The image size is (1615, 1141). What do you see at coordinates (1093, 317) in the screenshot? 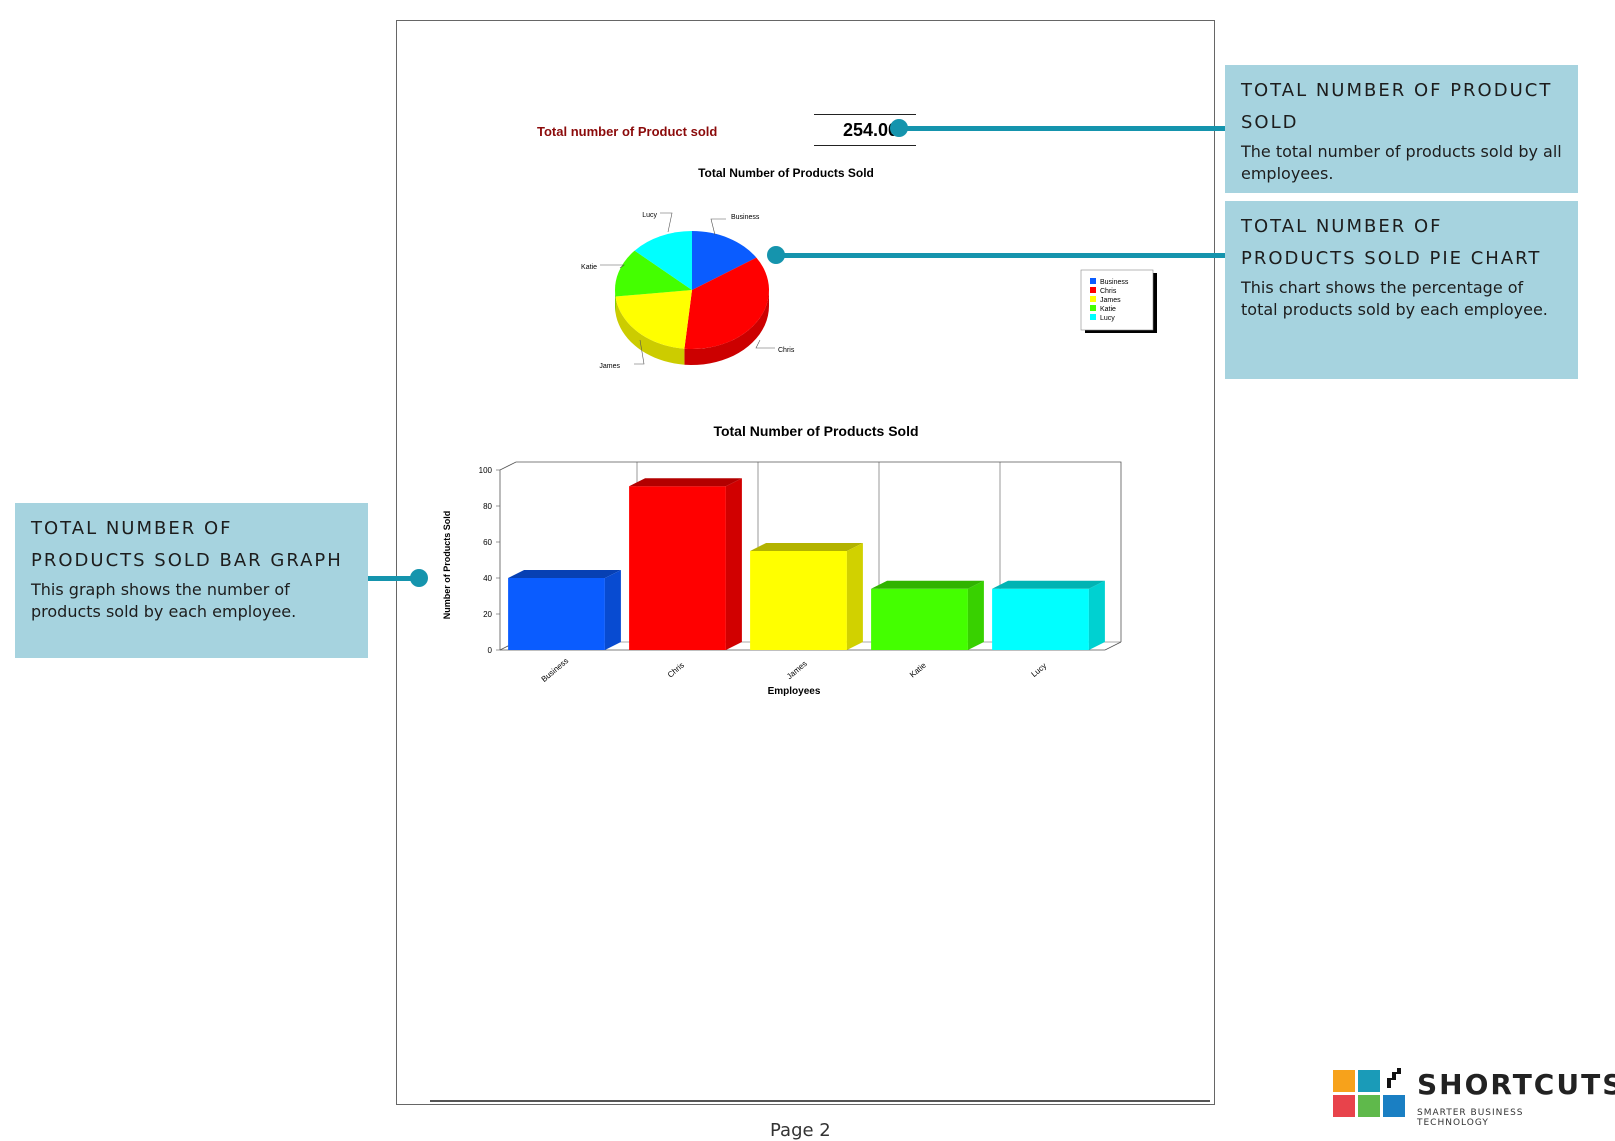
I see `pie-legend-swatch-lucy` at bounding box center [1093, 317].